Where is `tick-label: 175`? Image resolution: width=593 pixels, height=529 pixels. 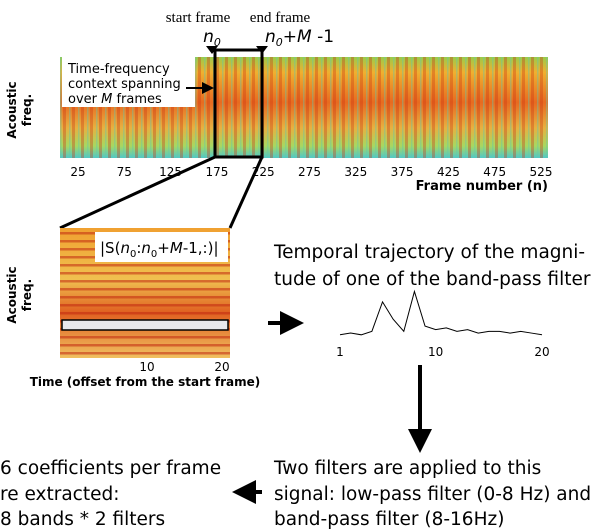
tick-label: 175 is located at coordinates (216, 172).